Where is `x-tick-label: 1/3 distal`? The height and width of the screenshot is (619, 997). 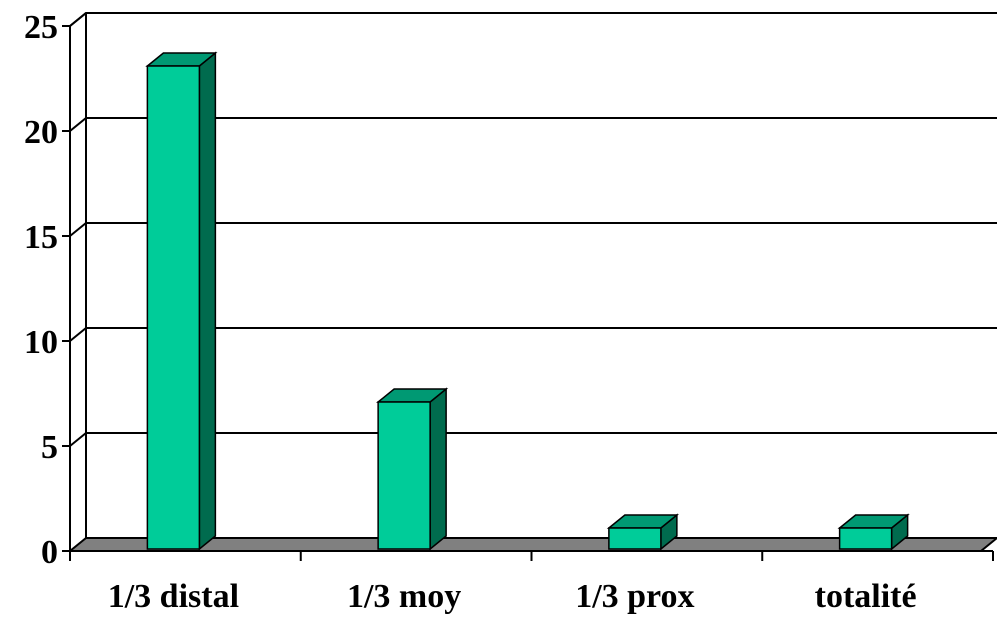 x-tick-label: 1/3 distal is located at coordinates (173, 596).